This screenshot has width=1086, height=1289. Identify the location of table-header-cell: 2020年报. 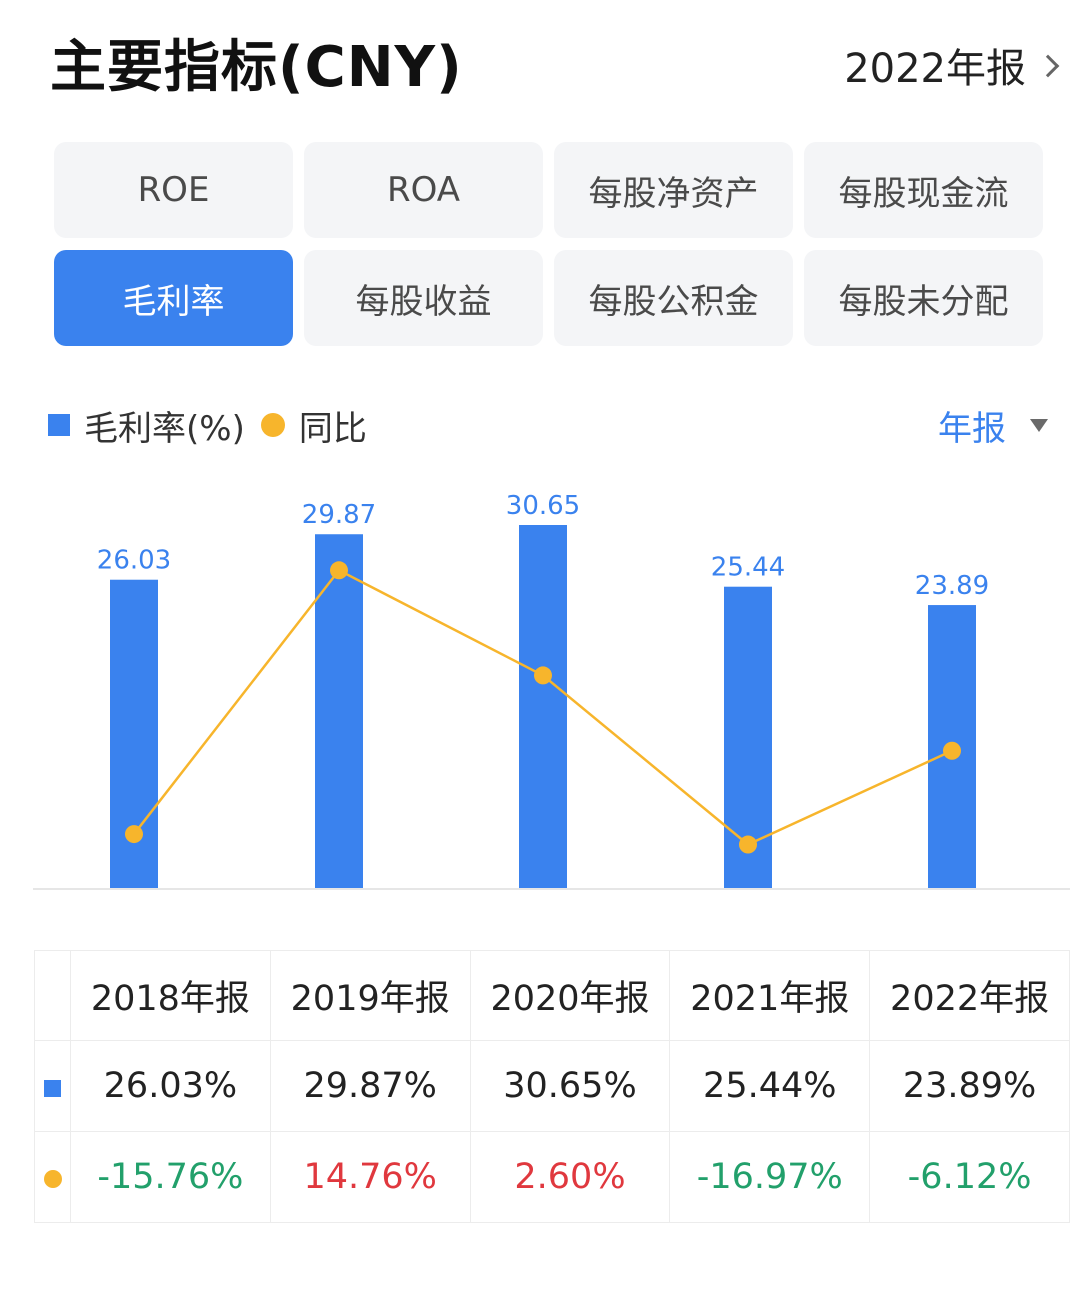
(570, 995).